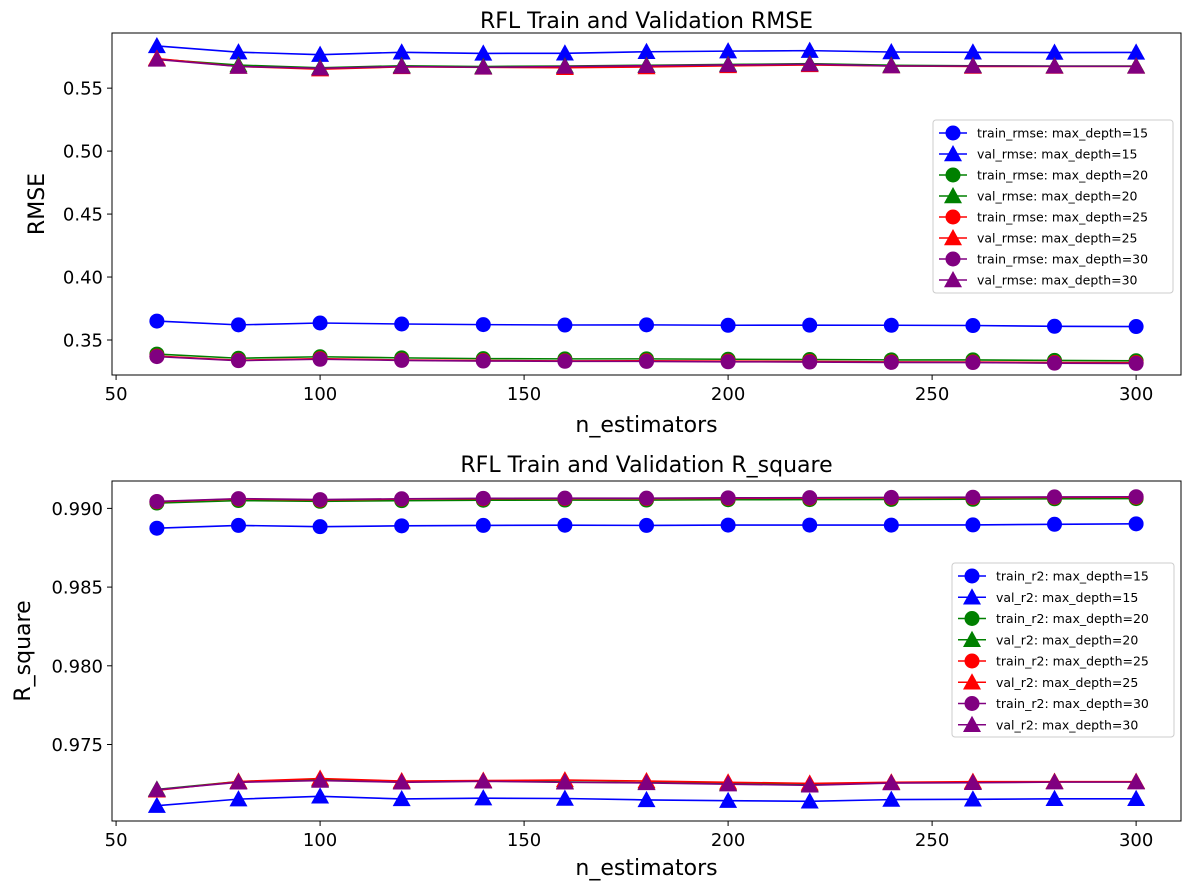 The height and width of the screenshot is (894, 1189). I want to click on legend-item: val_r2: max_depth=20, so click(1048, 638).